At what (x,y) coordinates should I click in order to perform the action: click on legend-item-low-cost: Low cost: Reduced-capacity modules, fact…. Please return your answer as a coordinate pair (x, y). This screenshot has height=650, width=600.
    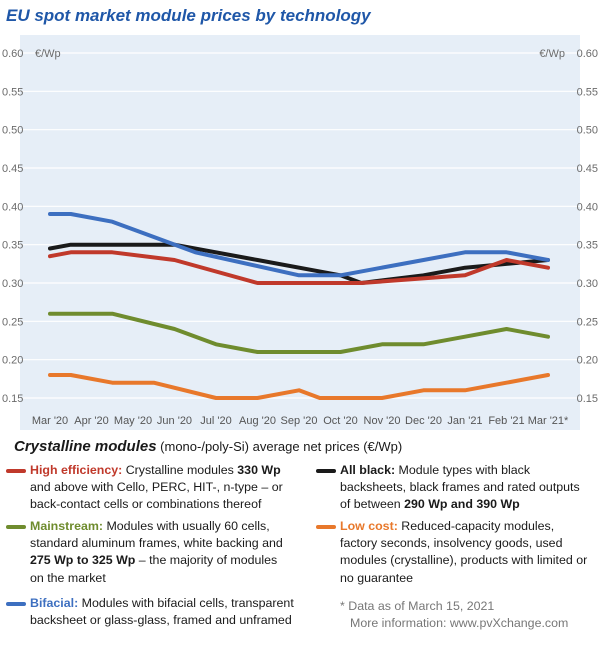
    Looking at the image, I should click on (453, 552).